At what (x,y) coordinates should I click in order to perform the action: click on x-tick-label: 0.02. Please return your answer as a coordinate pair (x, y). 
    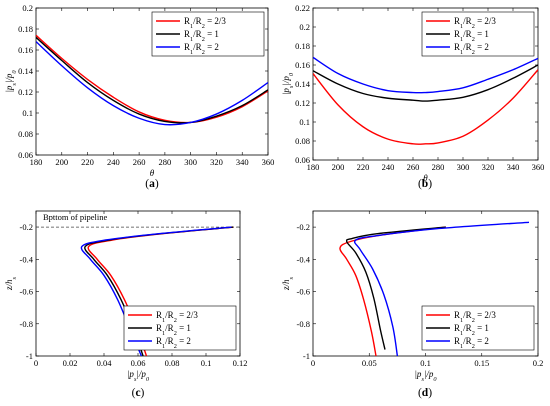
    Looking at the image, I should click on (70, 363).